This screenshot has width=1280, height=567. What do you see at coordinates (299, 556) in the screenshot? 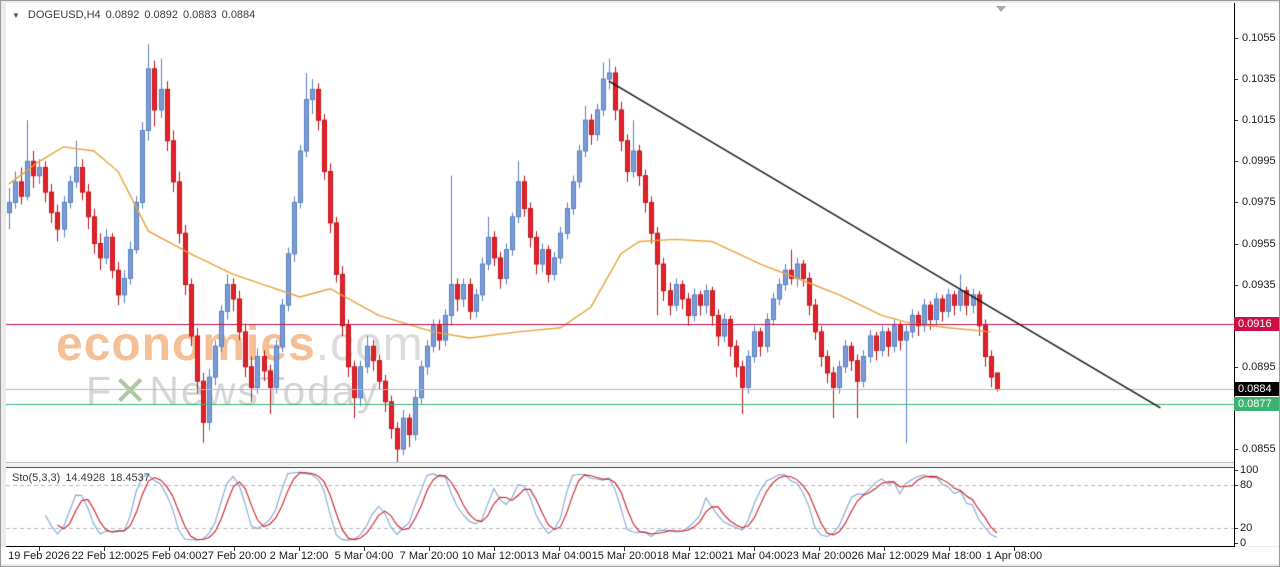
I see `time-tick-label: 2 Mar 12:00` at bounding box center [299, 556].